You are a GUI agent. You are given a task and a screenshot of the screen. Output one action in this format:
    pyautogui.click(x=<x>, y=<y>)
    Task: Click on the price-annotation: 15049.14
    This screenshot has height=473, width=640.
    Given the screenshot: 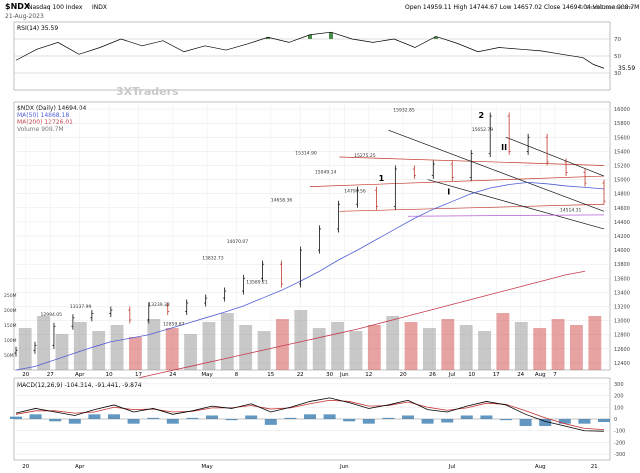 What is the action you would take?
    pyautogui.click(x=326, y=172)
    